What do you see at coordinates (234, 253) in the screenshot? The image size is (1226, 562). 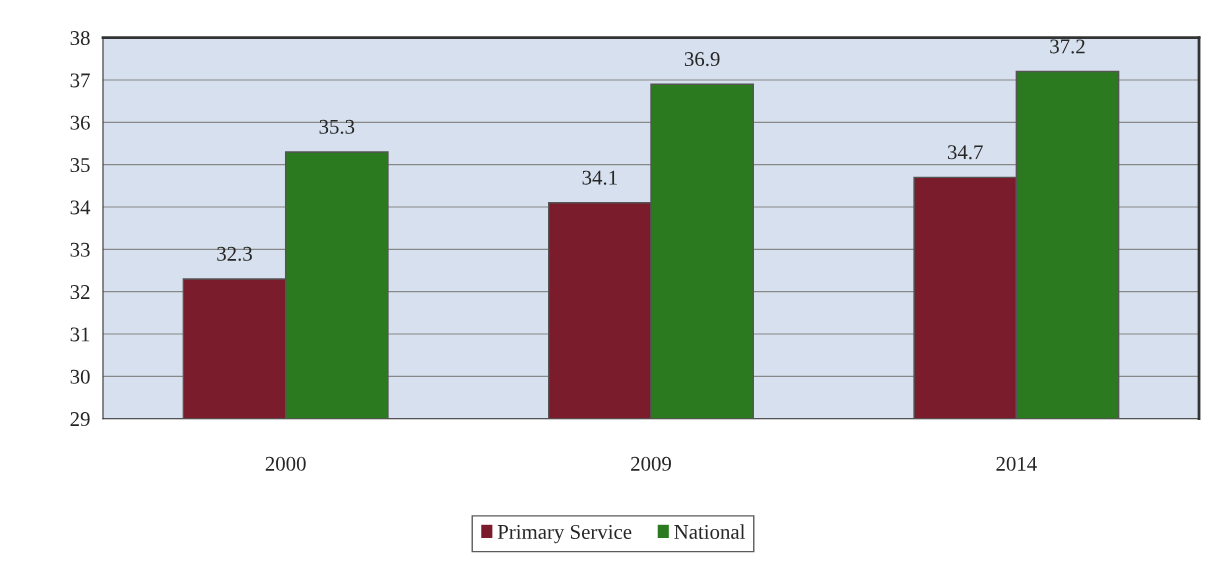 I see `data-label: 32.3` at bounding box center [234, 253].